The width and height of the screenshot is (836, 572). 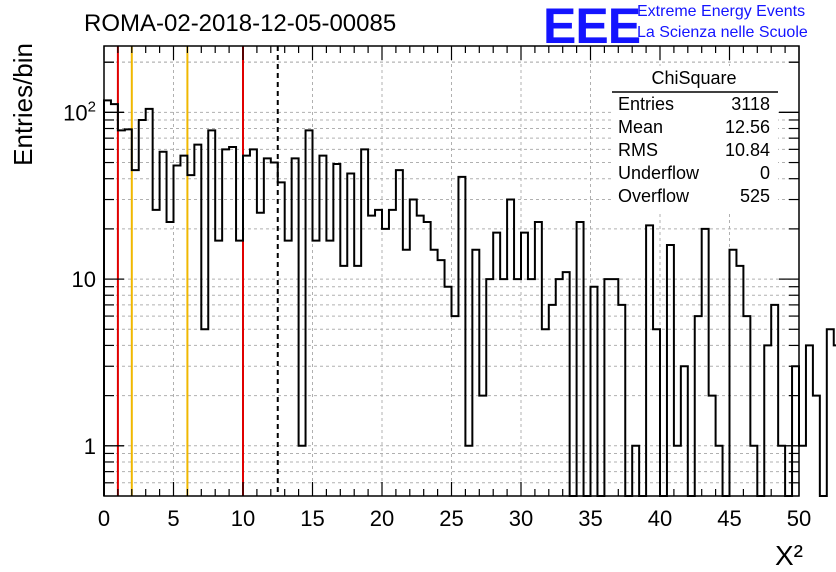 I want to click on x-tick-label: 50, so click(x=799, y=518).